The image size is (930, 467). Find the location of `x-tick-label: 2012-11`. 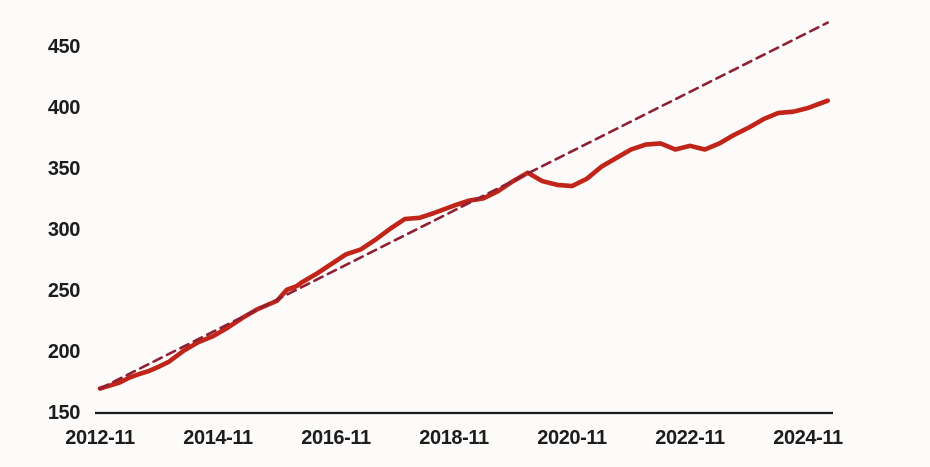

x-tick-label: 2012-11 is located at coordinates (100, 438).